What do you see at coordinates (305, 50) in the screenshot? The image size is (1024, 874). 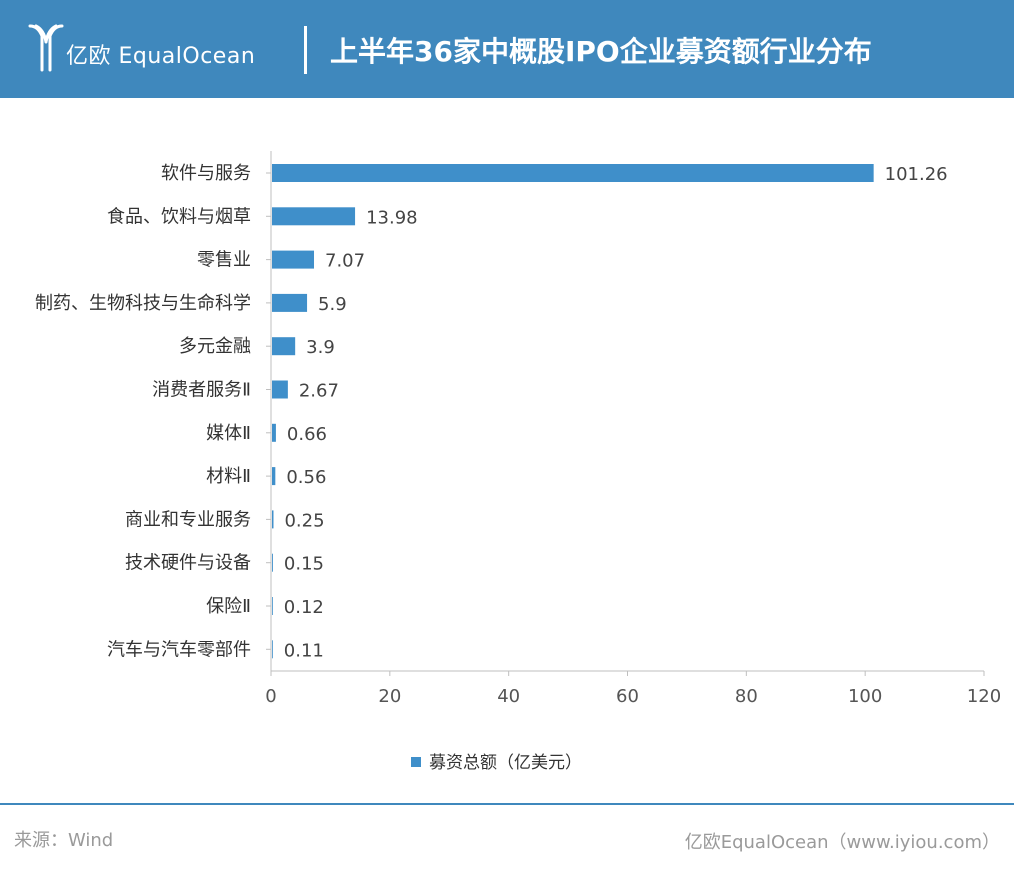 I see `header-divider` at bounding box center [305, 50].